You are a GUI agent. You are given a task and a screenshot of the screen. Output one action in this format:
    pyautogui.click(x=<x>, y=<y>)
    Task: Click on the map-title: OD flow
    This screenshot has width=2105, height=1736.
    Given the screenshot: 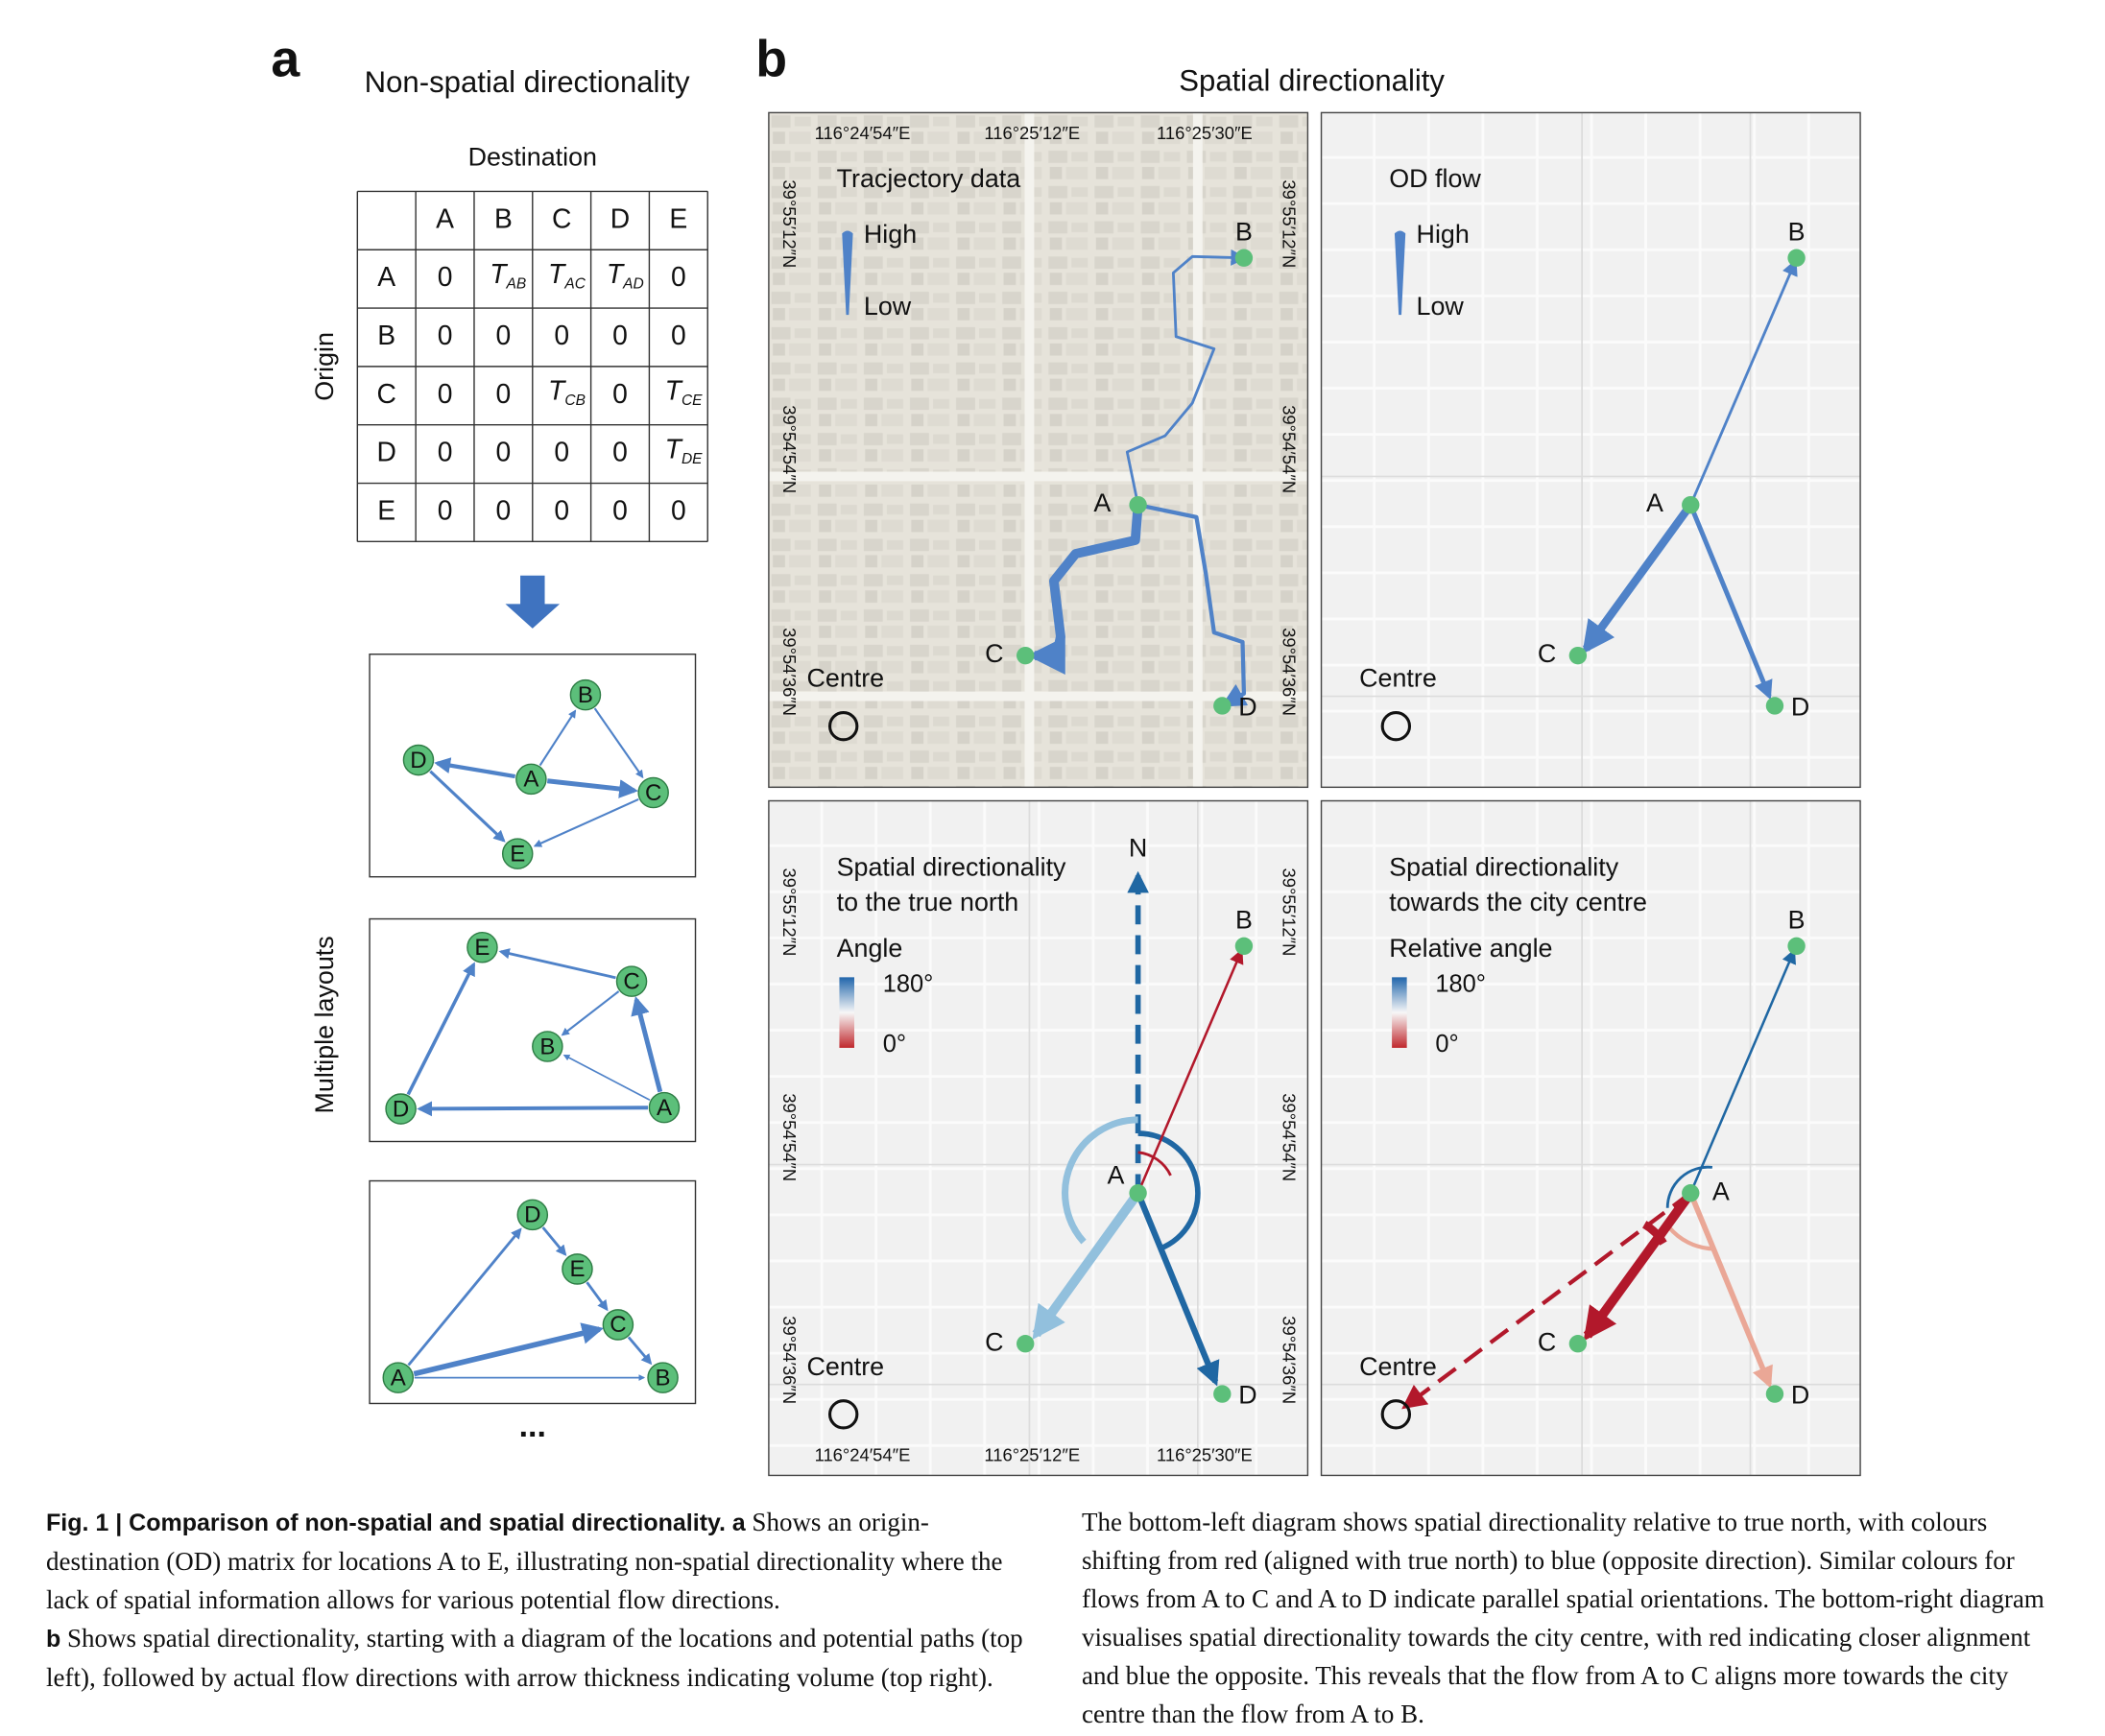 What is the action you would take?
    pyautogui.click(x=1435, y=178)
    